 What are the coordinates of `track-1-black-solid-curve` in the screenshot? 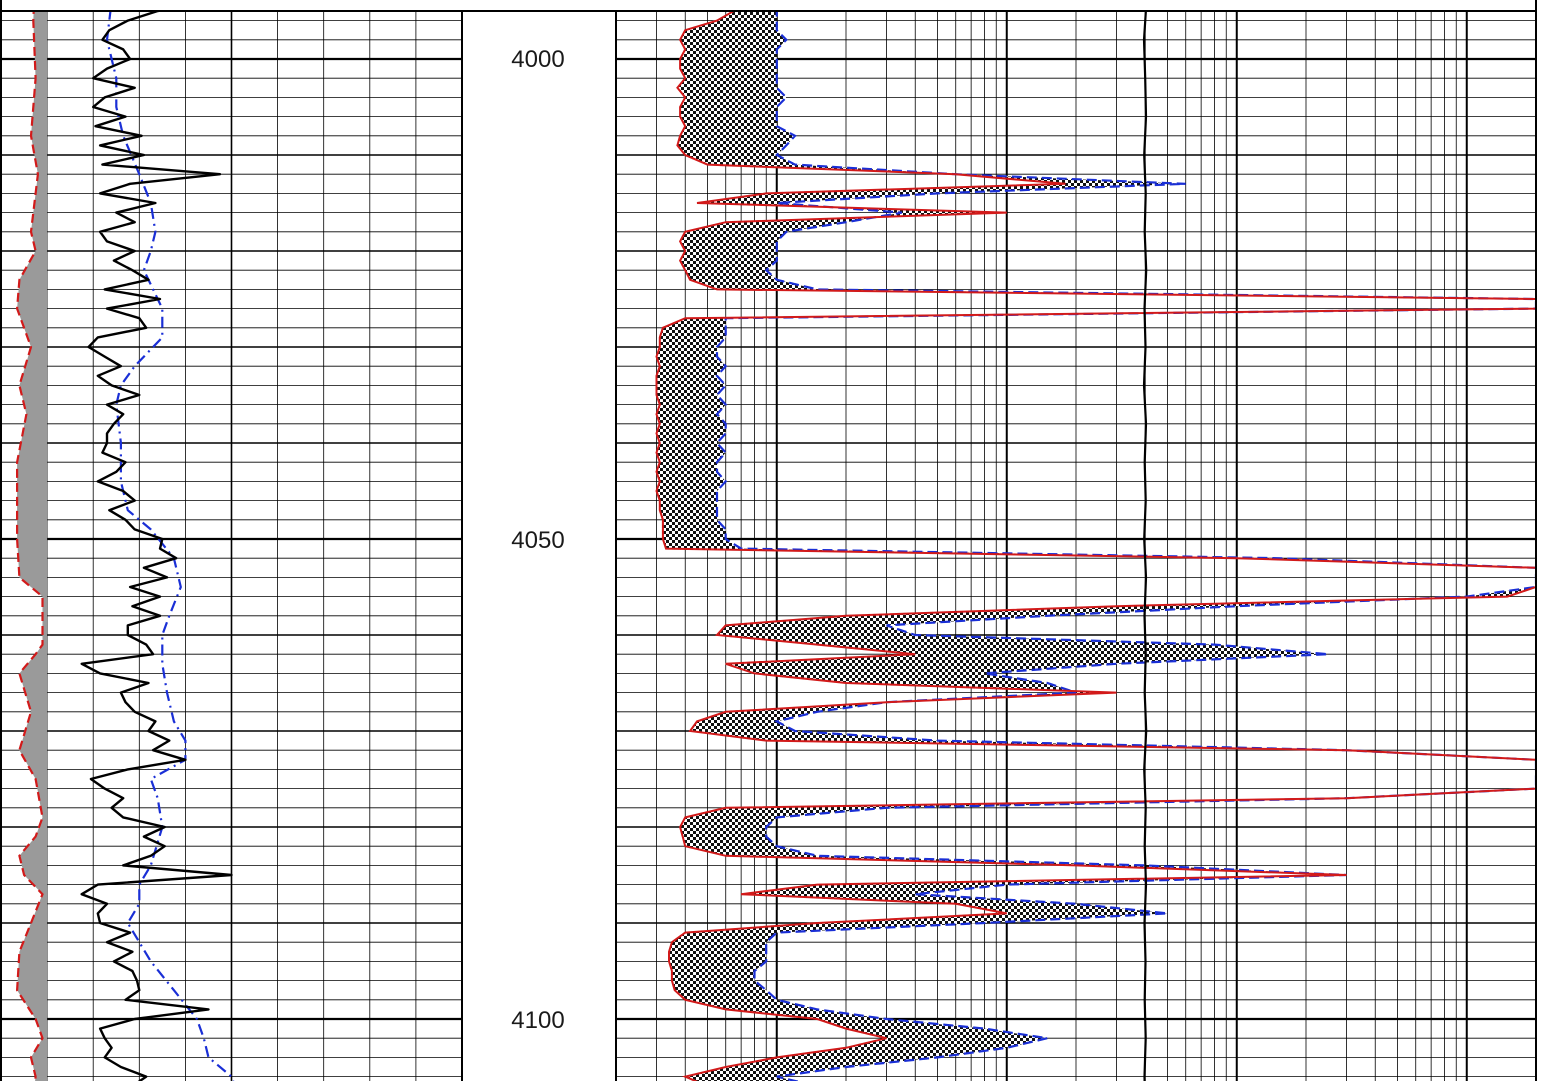 It's located at (156, 546).